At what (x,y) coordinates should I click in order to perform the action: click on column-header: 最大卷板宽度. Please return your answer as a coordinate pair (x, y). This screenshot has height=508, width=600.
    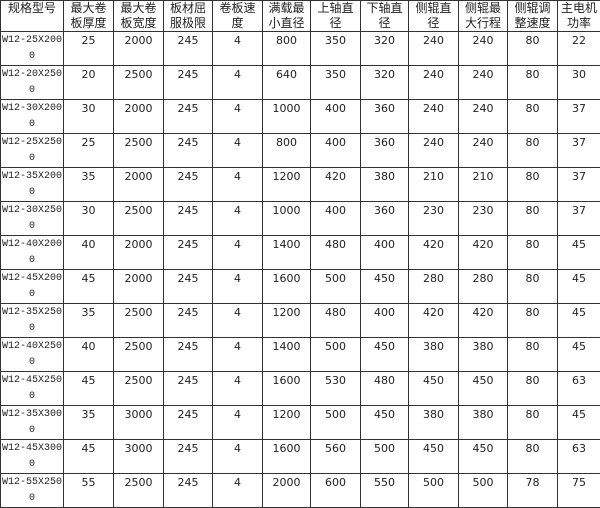
    Looking at the image, I should click on (139, 16).